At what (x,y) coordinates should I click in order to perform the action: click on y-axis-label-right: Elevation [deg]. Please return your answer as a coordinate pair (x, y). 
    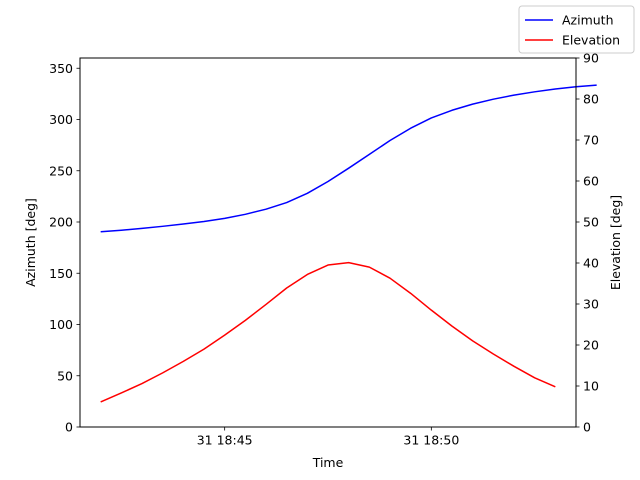
    Looking at the image, I should click on (615, 242).